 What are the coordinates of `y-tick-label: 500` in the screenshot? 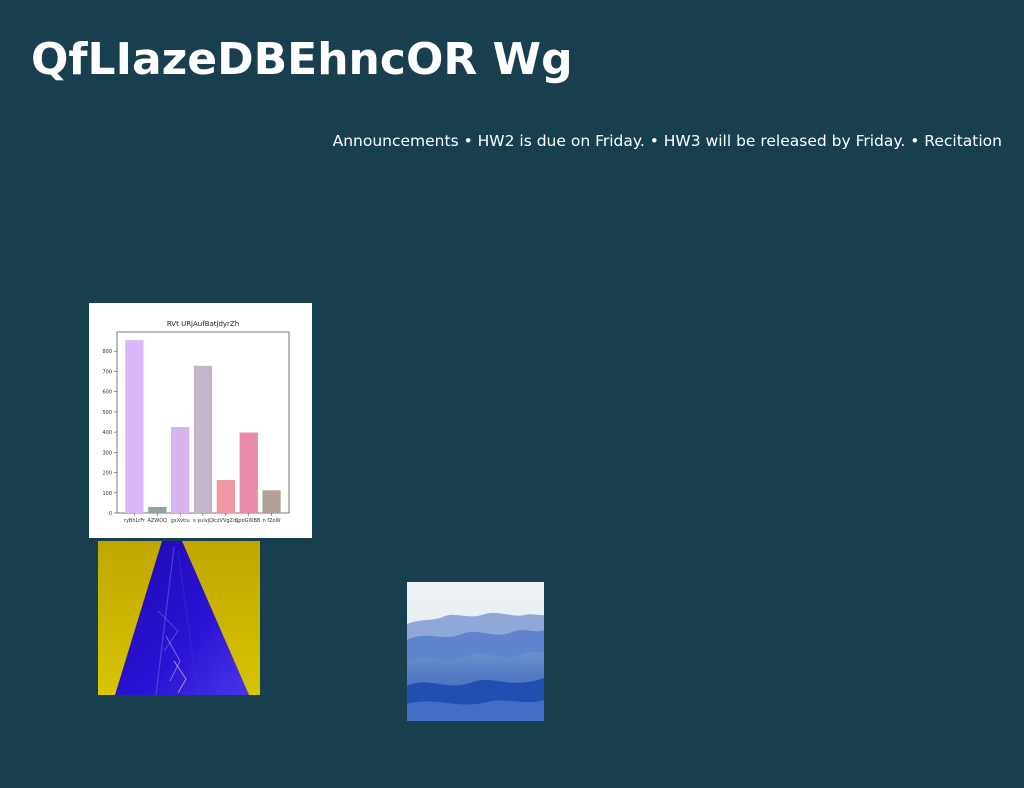 It's located at (107, 413).